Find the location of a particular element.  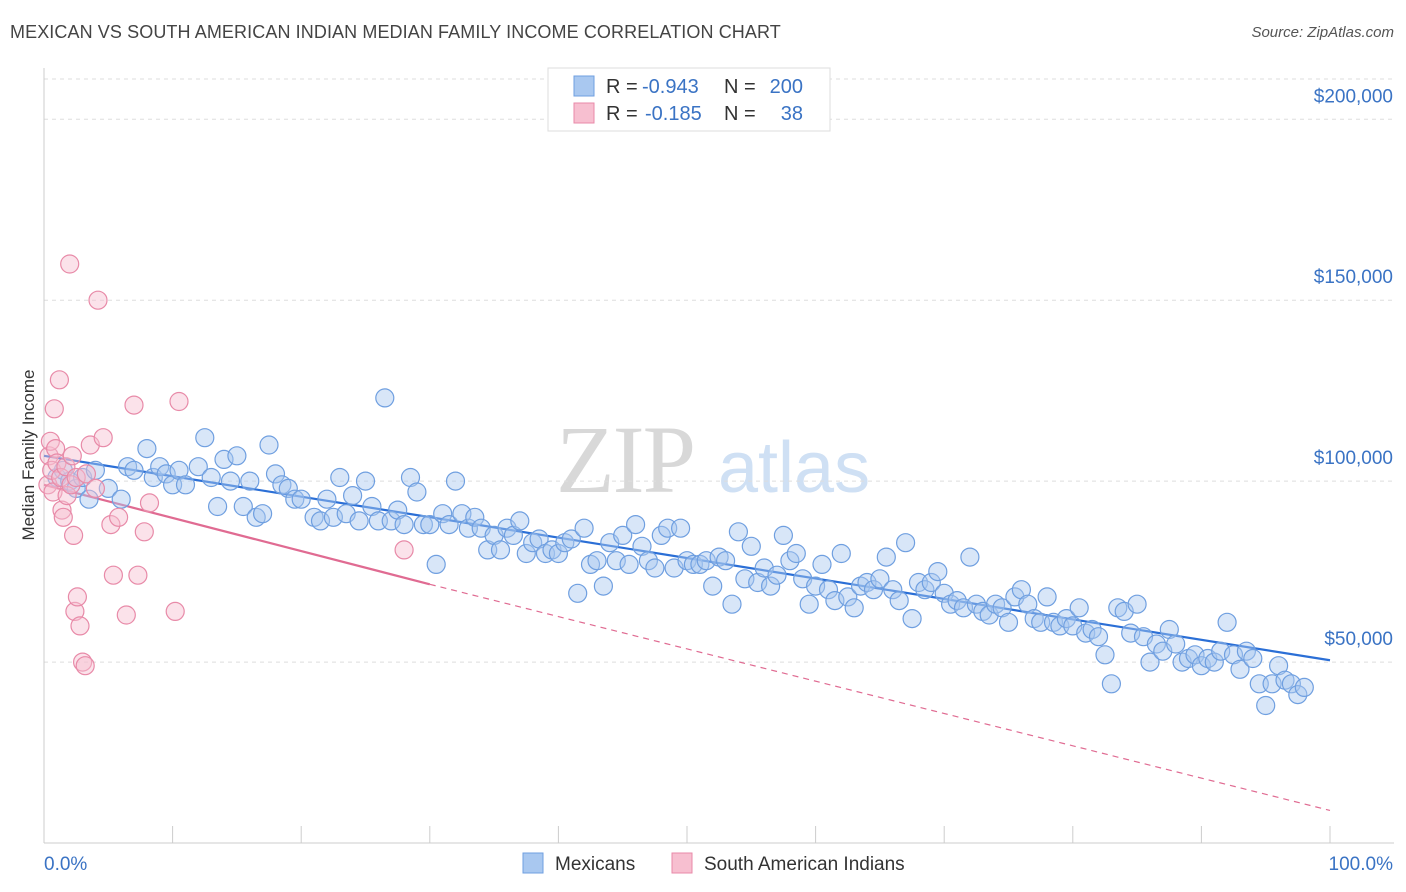

stats-legend-swatch-south-american-indians is located at coordinates (584, 113).